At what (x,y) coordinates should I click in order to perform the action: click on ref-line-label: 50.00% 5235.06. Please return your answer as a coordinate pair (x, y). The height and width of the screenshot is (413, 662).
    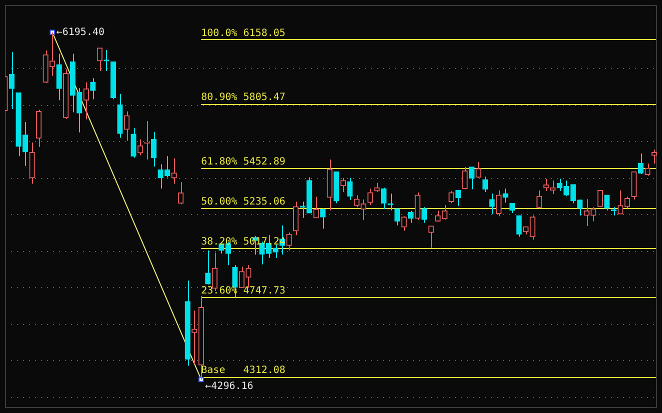
    Looking at the image, I should click on (243, 202).